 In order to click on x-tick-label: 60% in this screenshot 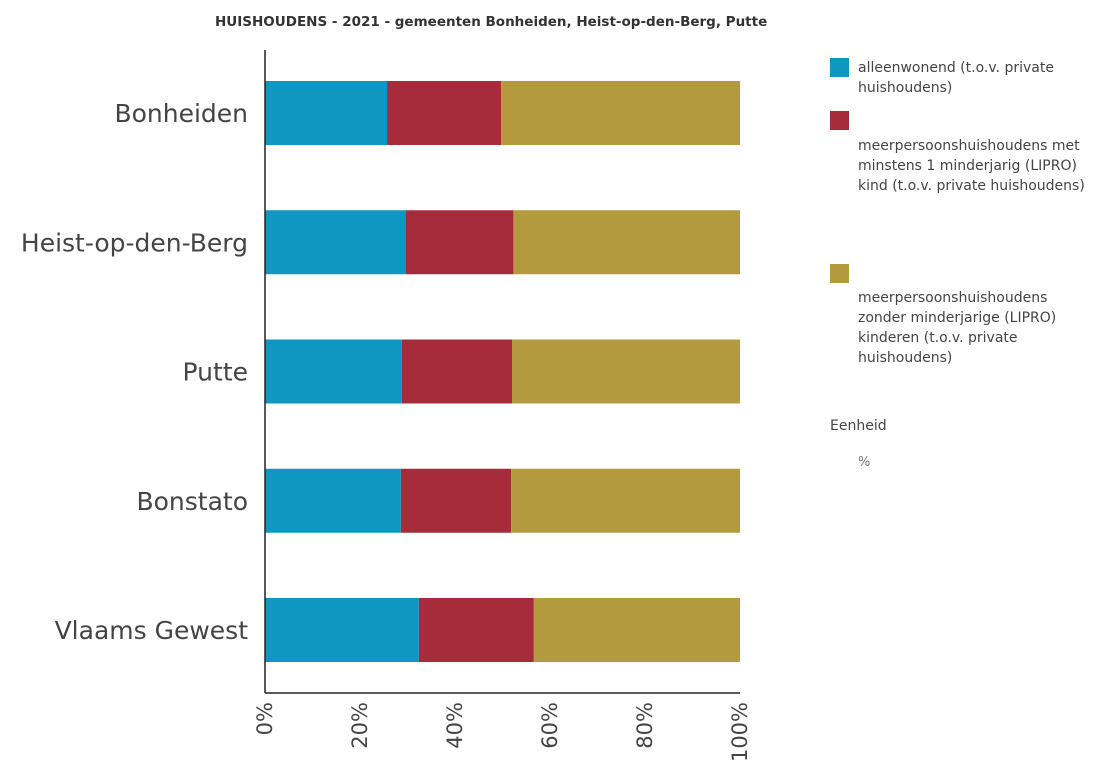, I will do `click(550, 725)`.